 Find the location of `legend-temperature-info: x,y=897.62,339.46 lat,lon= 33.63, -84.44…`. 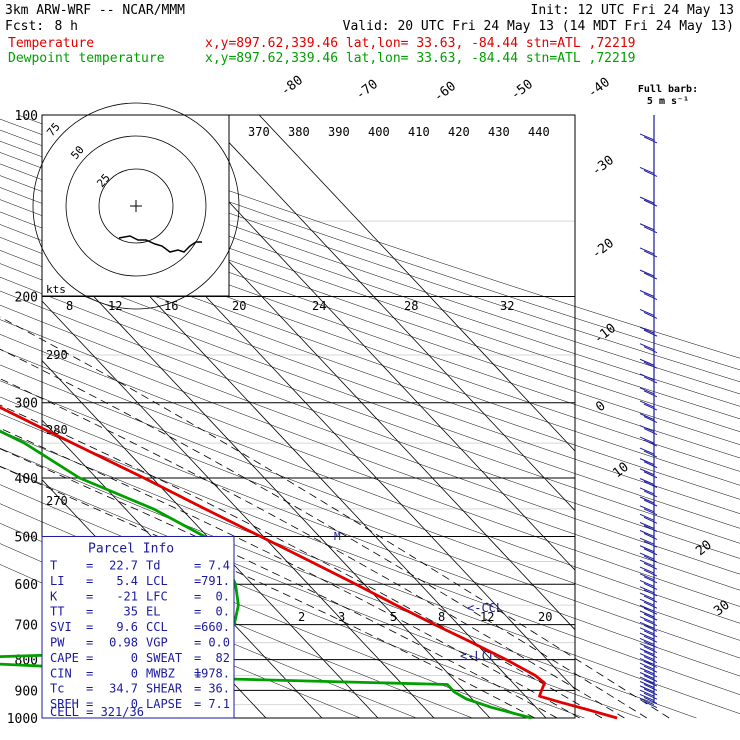

legend-temperature-info: x,y=897.62,339.46 lat,lon= 33.63, -84.44… is located at coordinates (420, 43).